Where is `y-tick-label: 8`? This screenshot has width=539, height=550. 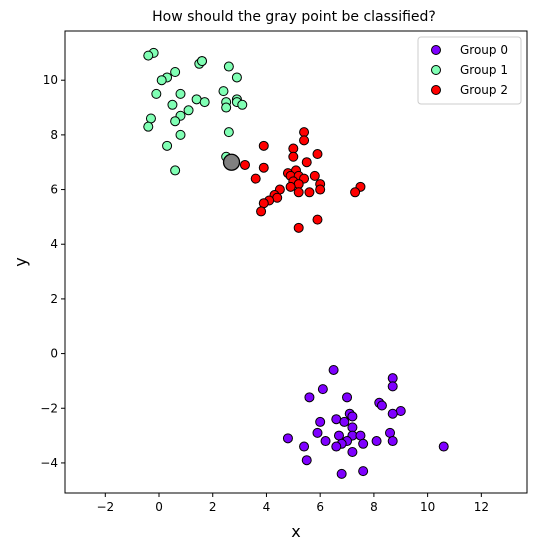
y-tick-label: 8 is located at coordinates (54, 135).